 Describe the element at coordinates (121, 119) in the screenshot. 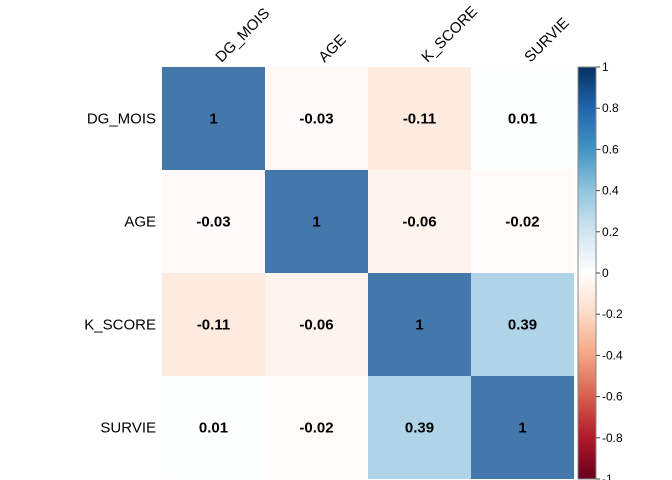

I see `row-label: DG_MOIS` at that location.